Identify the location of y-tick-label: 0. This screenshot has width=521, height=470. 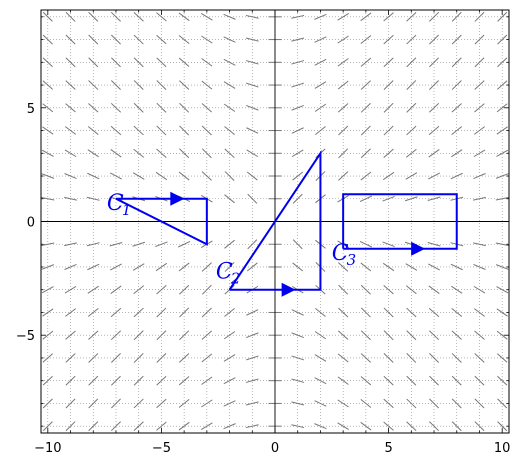
(31, 223).